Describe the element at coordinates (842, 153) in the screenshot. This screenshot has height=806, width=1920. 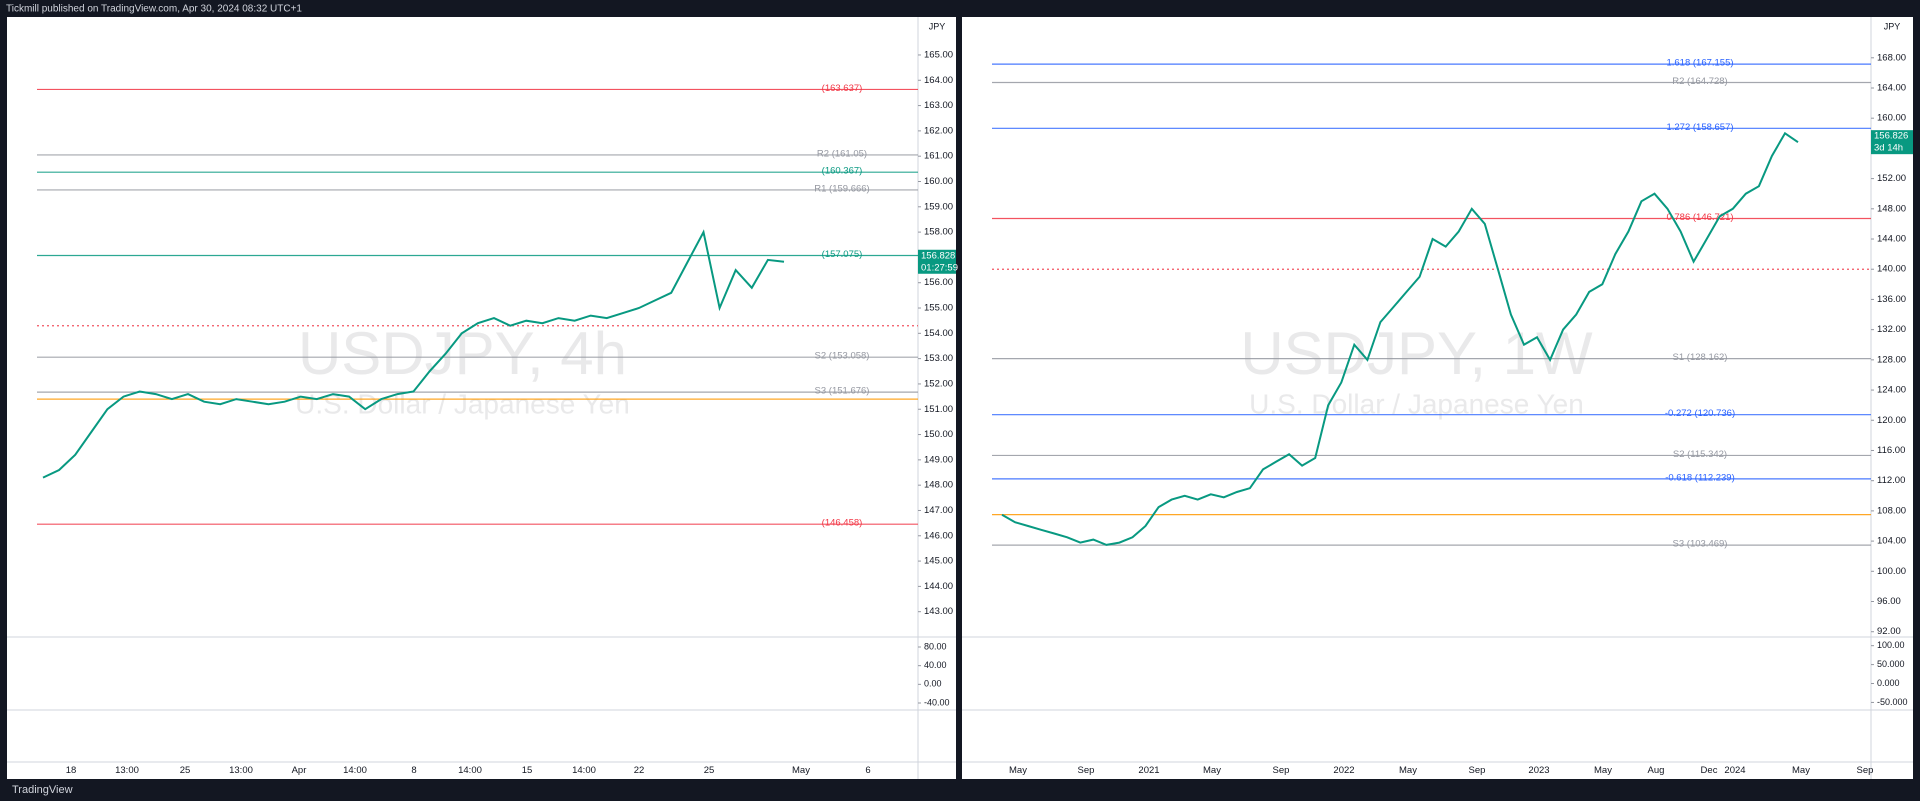
I see `level-label: R2 (161.05)` at that location.